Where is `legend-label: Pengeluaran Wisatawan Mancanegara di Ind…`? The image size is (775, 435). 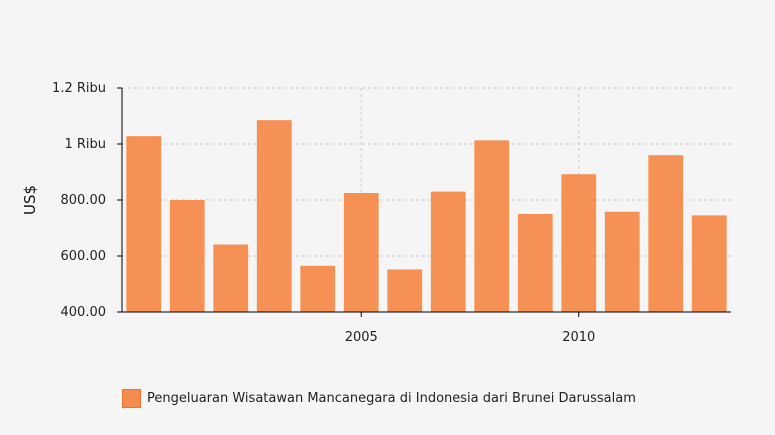 legend-label: Pengeluaran Wisatawan Mancanegara di Ind… is located at coordinates (391, 398).